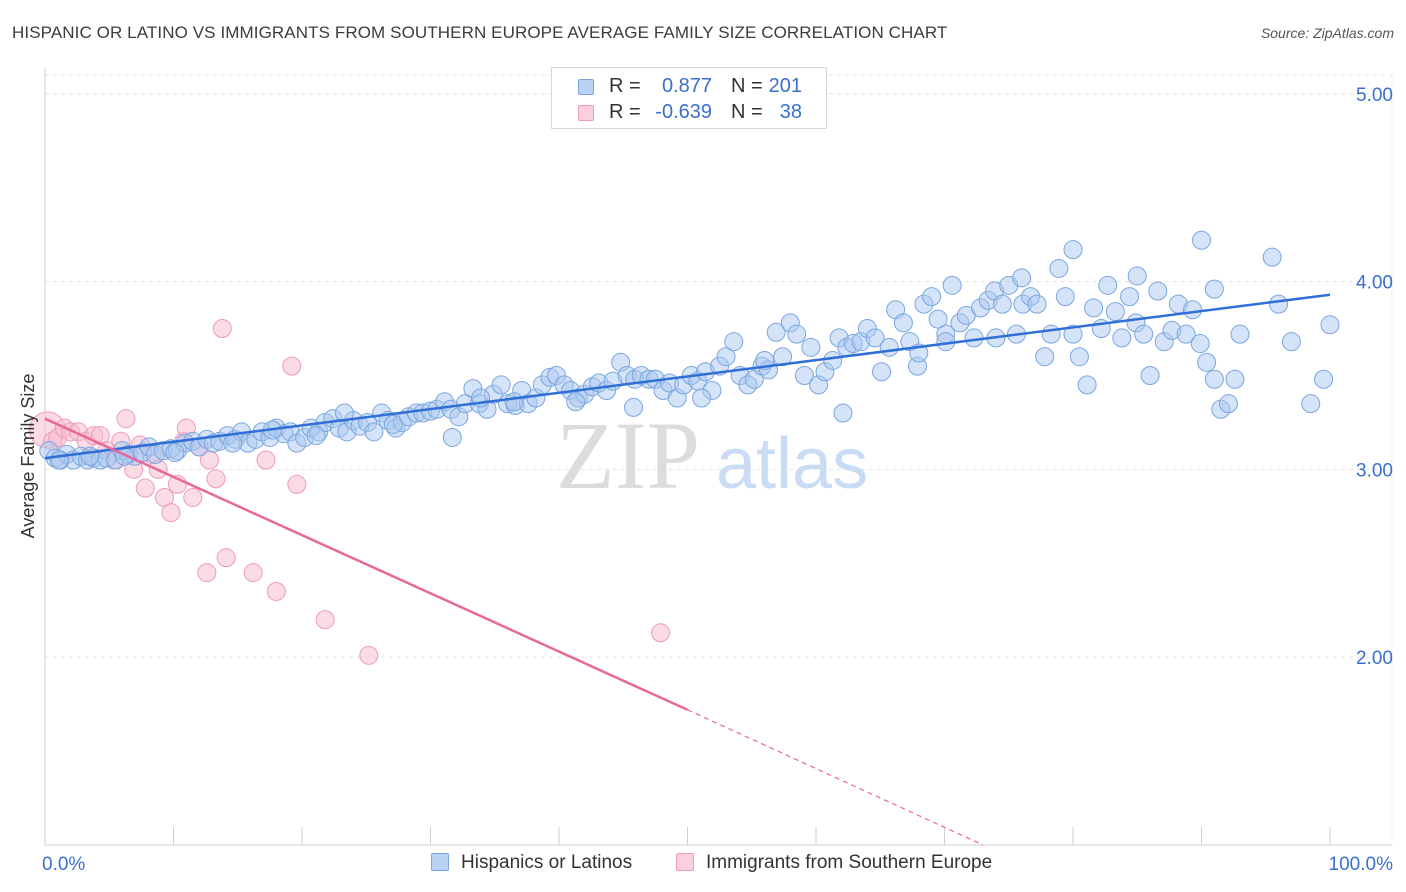  I want to click on x-tick-label: 100.0%, so click(1361, 864).